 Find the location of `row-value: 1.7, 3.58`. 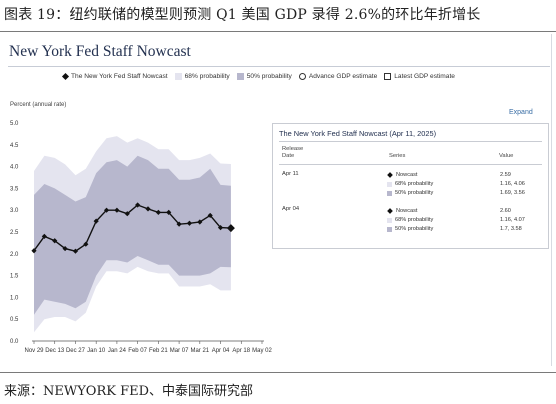

row-value: 1.7, 3.58 is located at coordinates (511, 229).